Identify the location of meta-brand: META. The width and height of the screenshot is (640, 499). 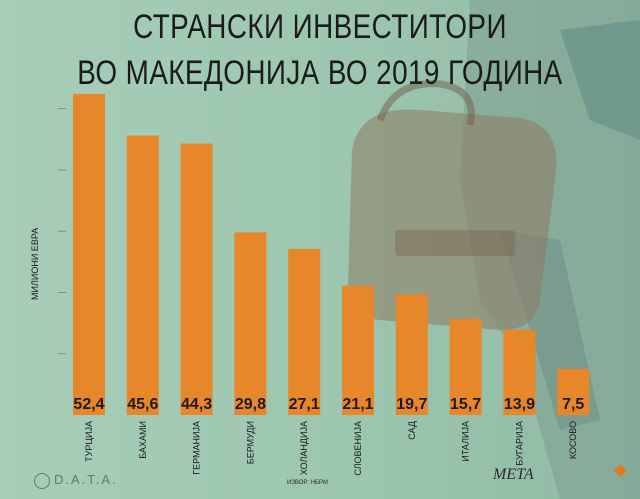
(560, 474).